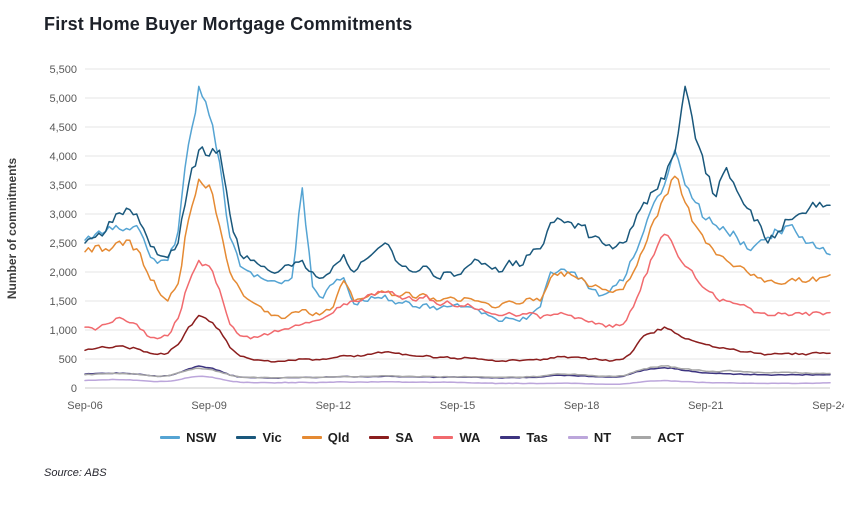 The width and height of the screenshot is (844, 513). What do you see at coordinates (63, 215) in the screenshot?
I see `svg-text: 3,000` at bounding box center [63, 215].